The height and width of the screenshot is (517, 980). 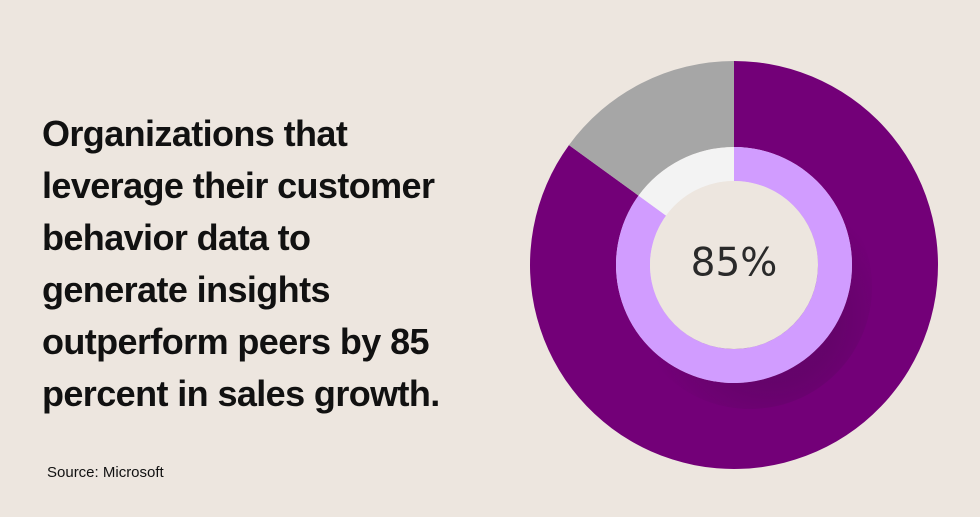 I want to click on outer-ring-slice-remainder, so click(x=651, y=128).